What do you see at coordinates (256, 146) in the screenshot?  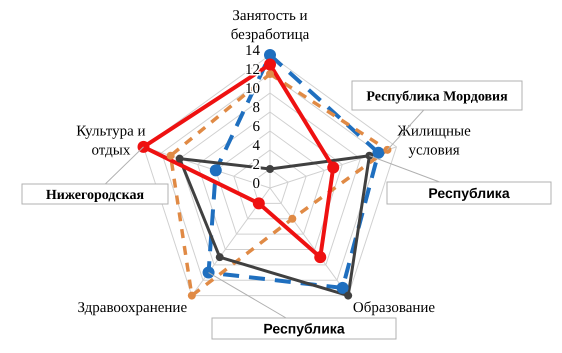 I see `y-tick-label: 4` at bounding box center [256, 146].